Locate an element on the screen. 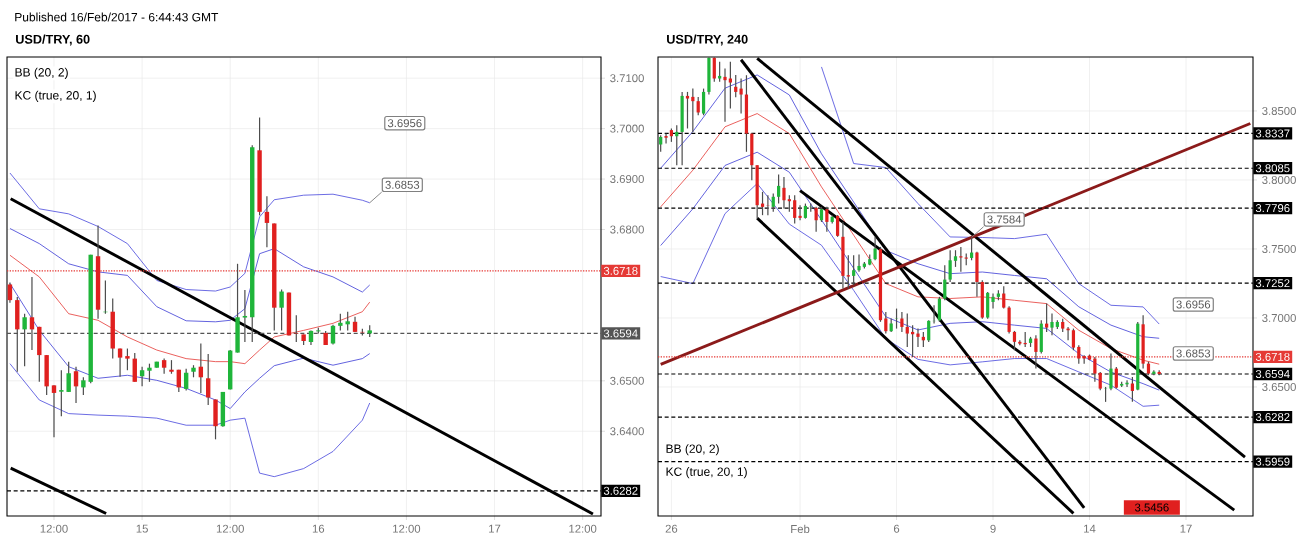 This screenshot has width=1304, height=540. x-tick-label: 26 is located at coordinates (671, 528).